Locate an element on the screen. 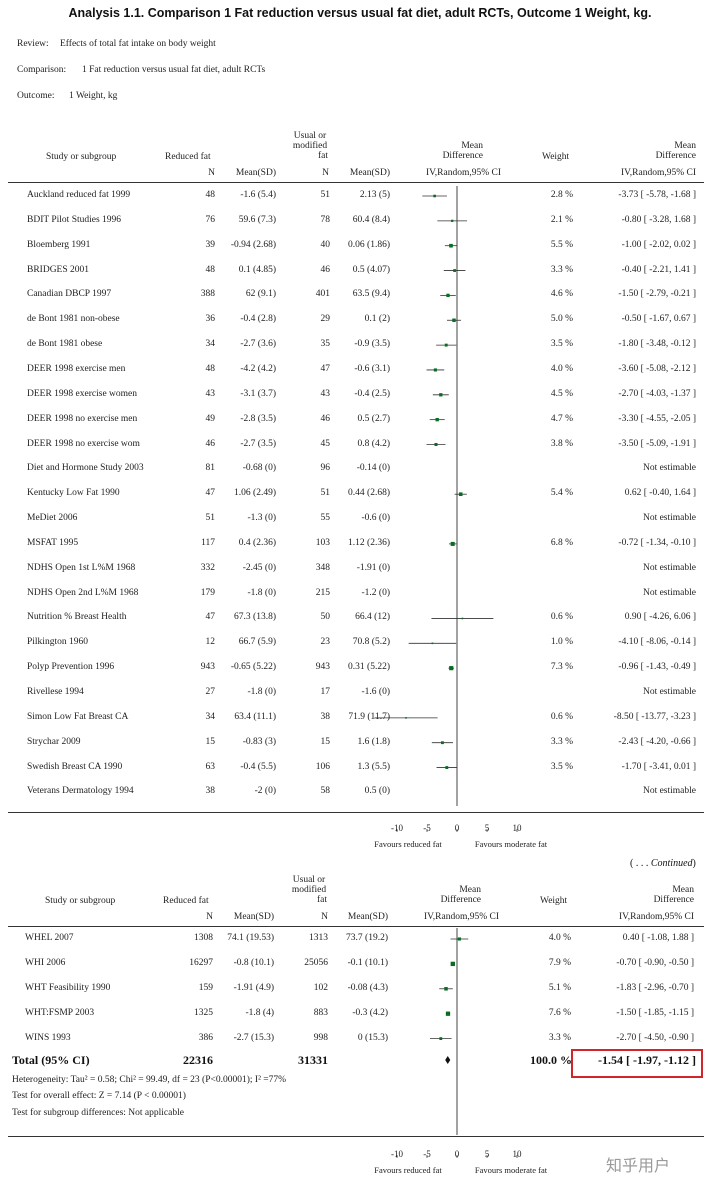  n2-value: 43 is located at coordinates (325, 393).